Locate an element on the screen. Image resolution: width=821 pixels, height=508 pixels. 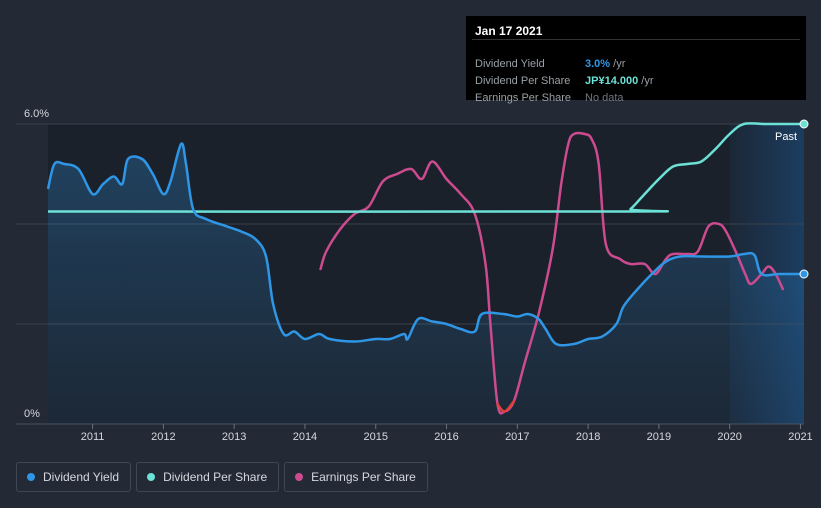
legend-item-dividend-per-share: Dividend Per Share is located at coordinates (208, 477).